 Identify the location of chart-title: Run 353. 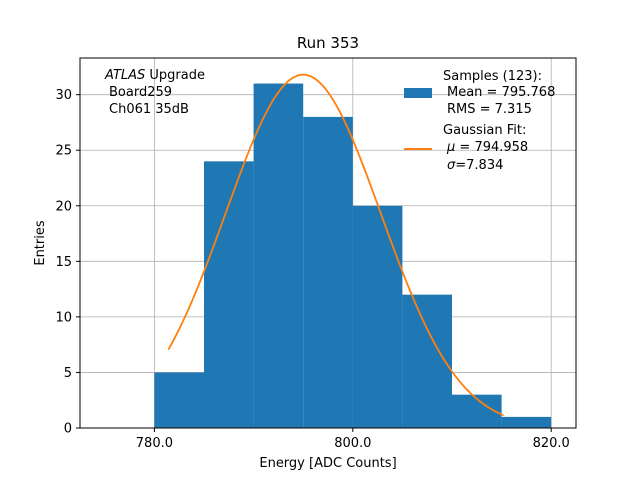
(328, 43).